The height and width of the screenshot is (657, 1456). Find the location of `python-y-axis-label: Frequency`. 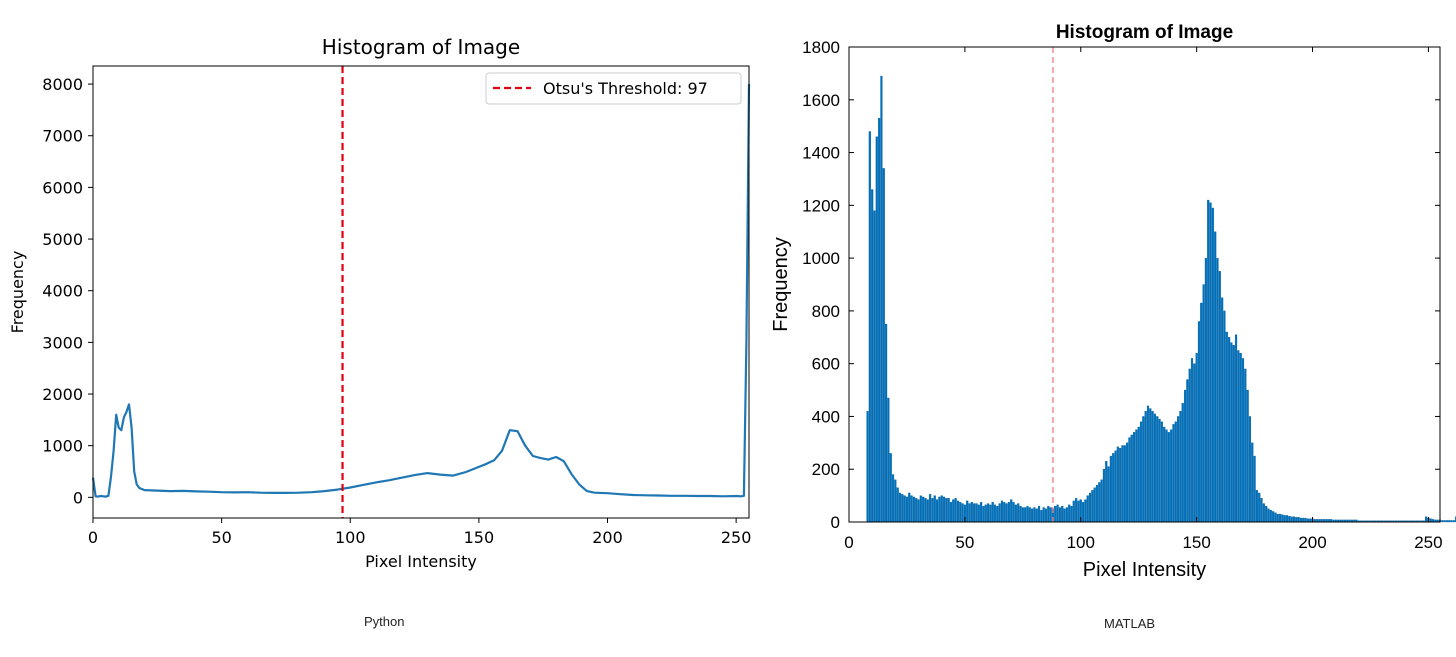

python-y-axis-label: Frequency is located at coordinates (17, 292).